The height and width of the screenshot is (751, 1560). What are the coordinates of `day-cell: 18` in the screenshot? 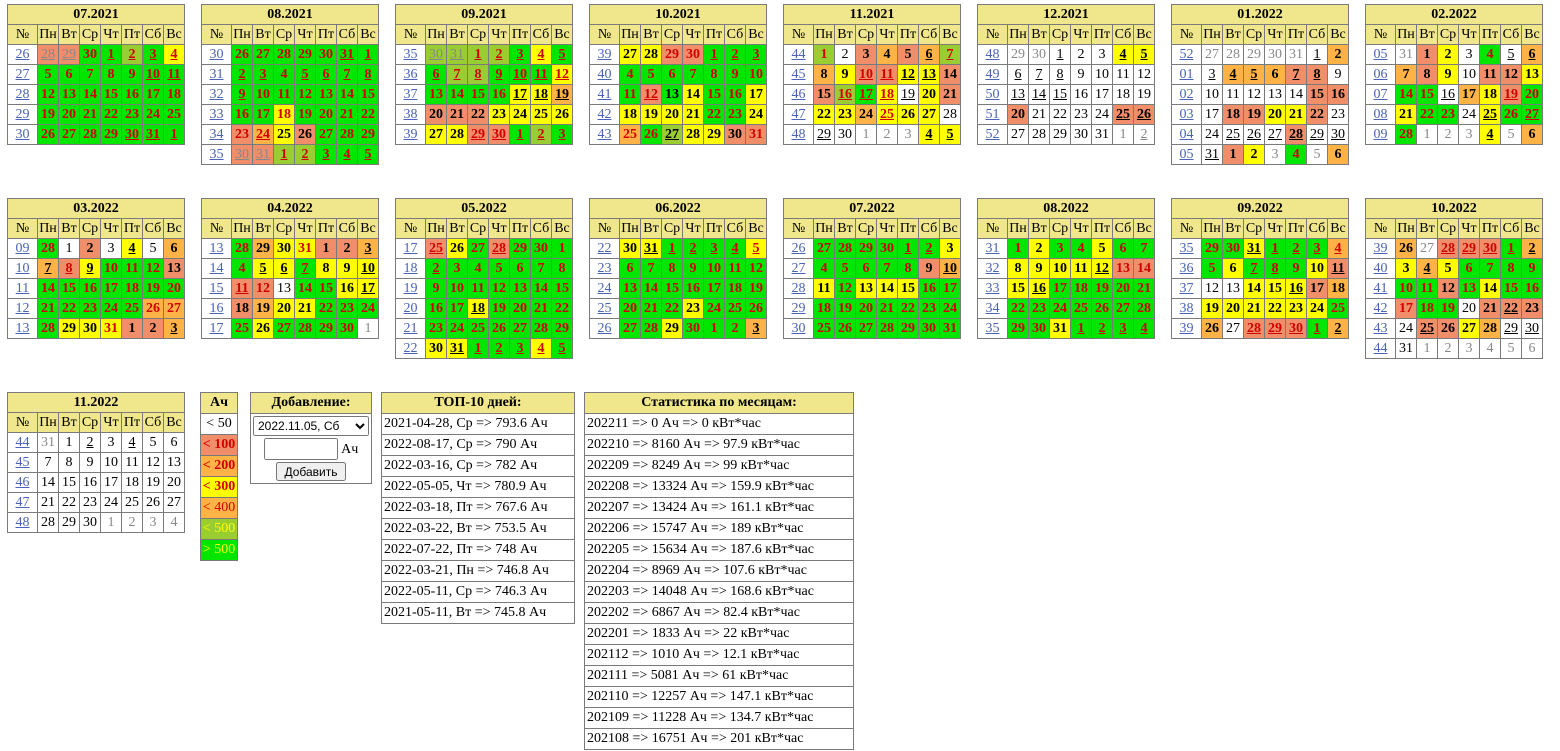 It's located at (630, 114).